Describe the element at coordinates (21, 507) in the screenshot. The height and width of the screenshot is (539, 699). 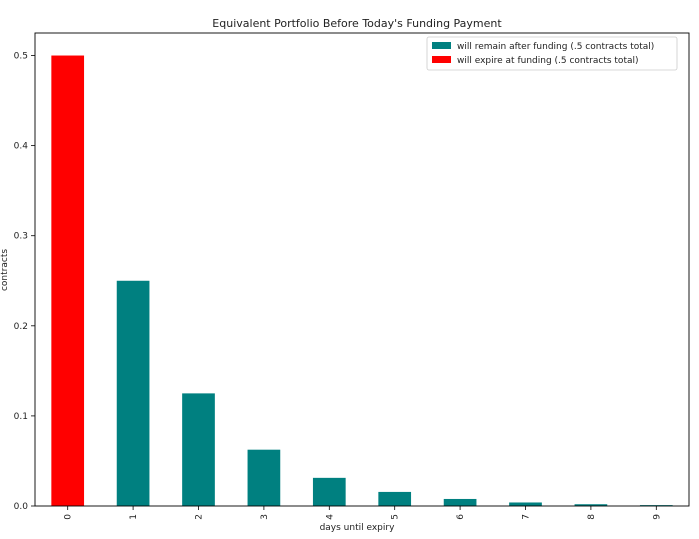
I see `y-tick-label: 0.0` at that location.